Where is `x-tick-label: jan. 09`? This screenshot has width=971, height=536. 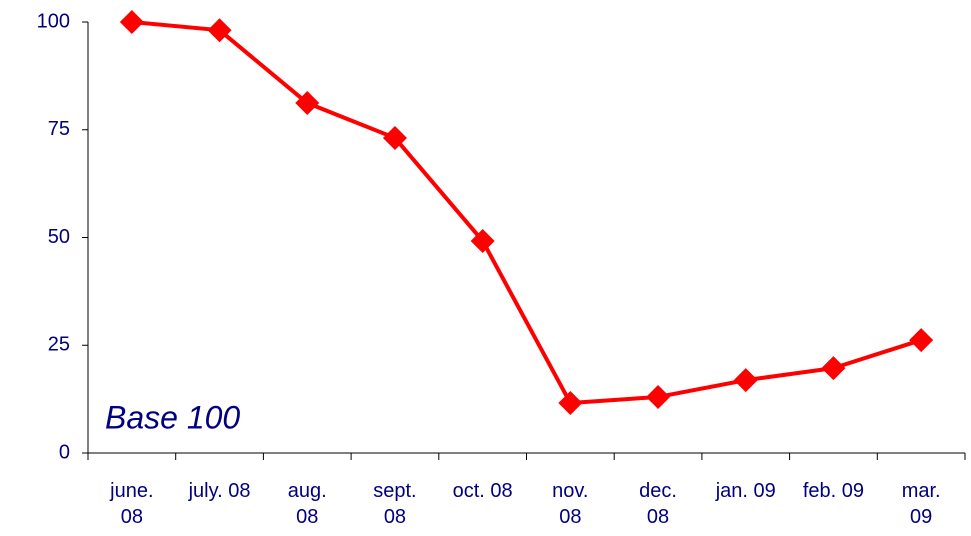
x-tick-label: jan. 09 is located at coordinates (745, 491).